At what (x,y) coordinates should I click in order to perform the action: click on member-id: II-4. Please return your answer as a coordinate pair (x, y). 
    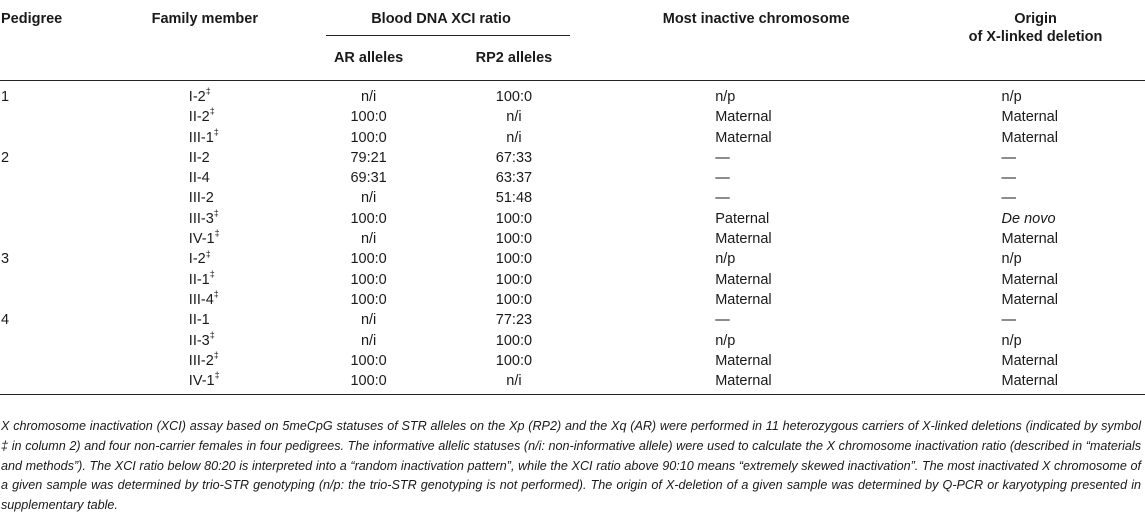
    Looking at the image, I should click on (199, 178).